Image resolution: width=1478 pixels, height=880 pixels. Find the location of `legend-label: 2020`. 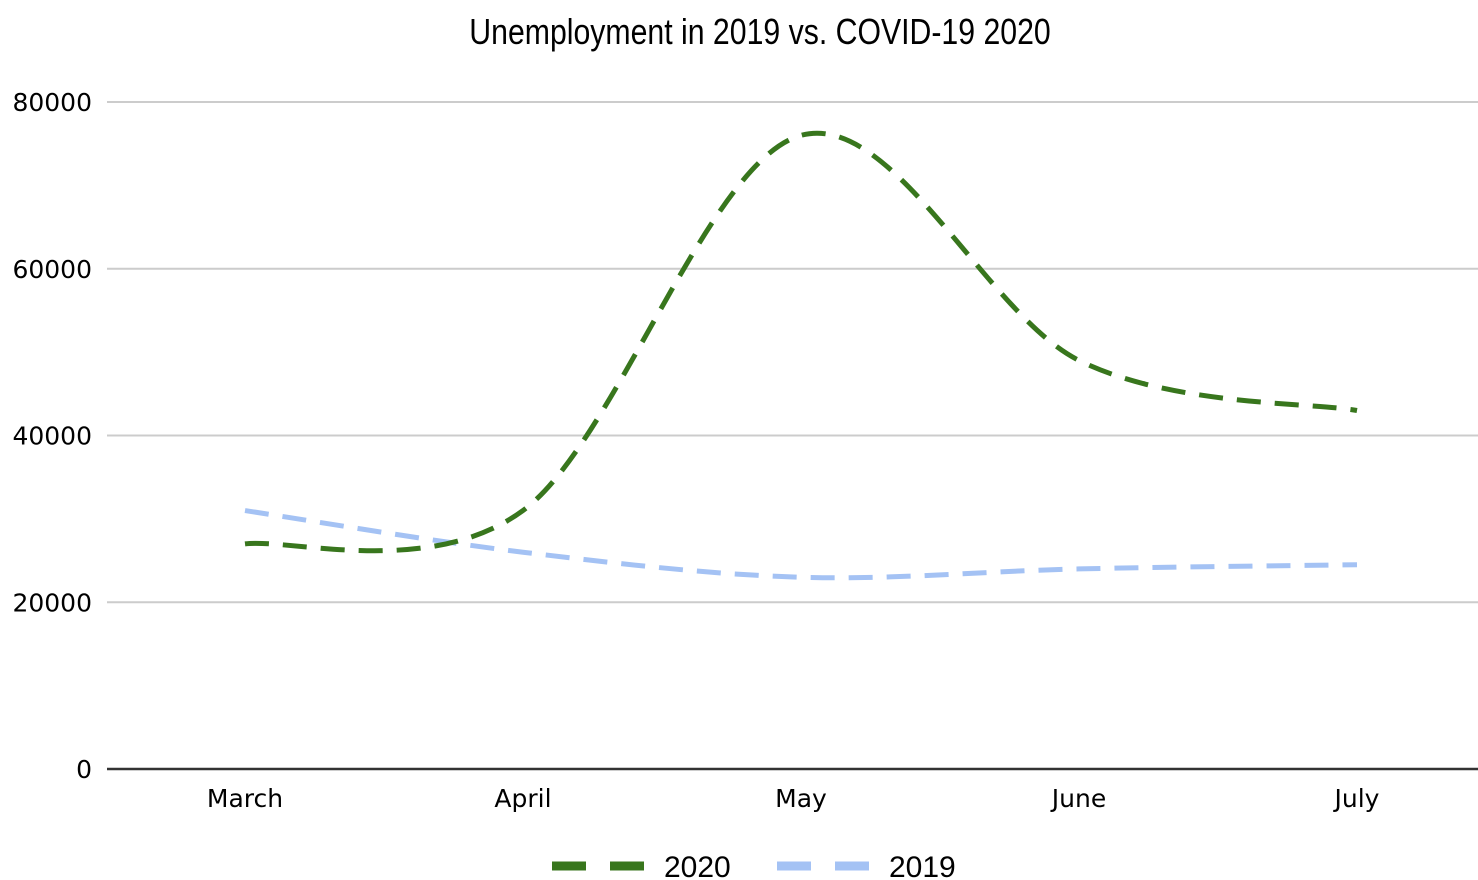

legend-label: 2020 is located at coordinates (697, 865).